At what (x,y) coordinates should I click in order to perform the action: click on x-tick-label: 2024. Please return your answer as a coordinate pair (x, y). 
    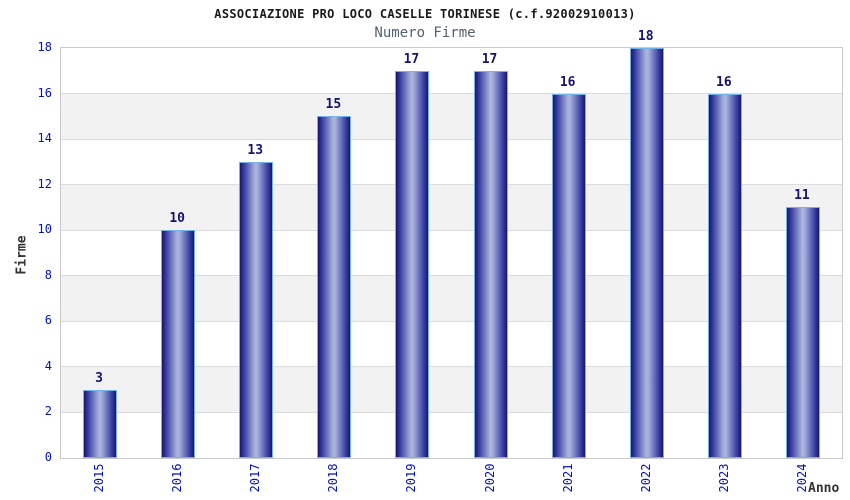
    Looking at the image, I should click on (801, 478).